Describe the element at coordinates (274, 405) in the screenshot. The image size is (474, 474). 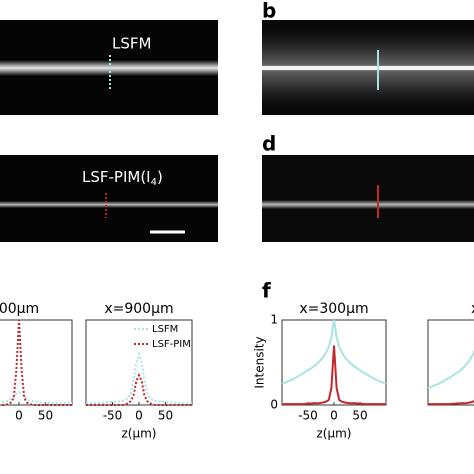
I see `y-tick-label: 0` at that location.